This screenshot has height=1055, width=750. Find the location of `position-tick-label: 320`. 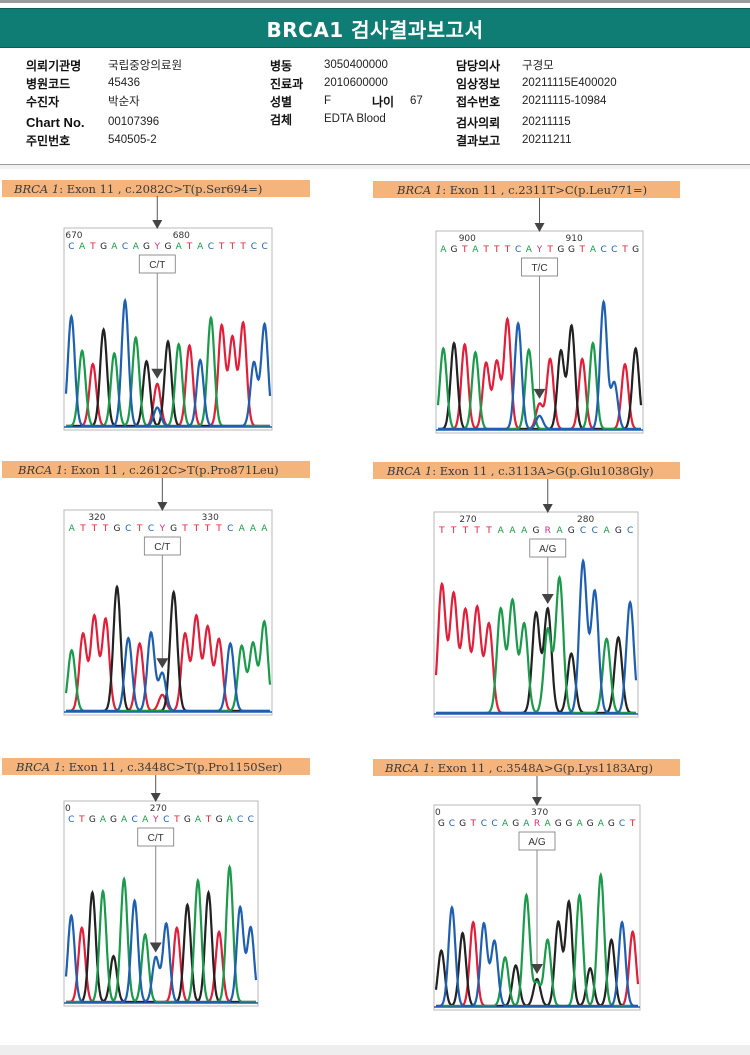

position-tick-label: 320 is located at coordinates (96, 518).